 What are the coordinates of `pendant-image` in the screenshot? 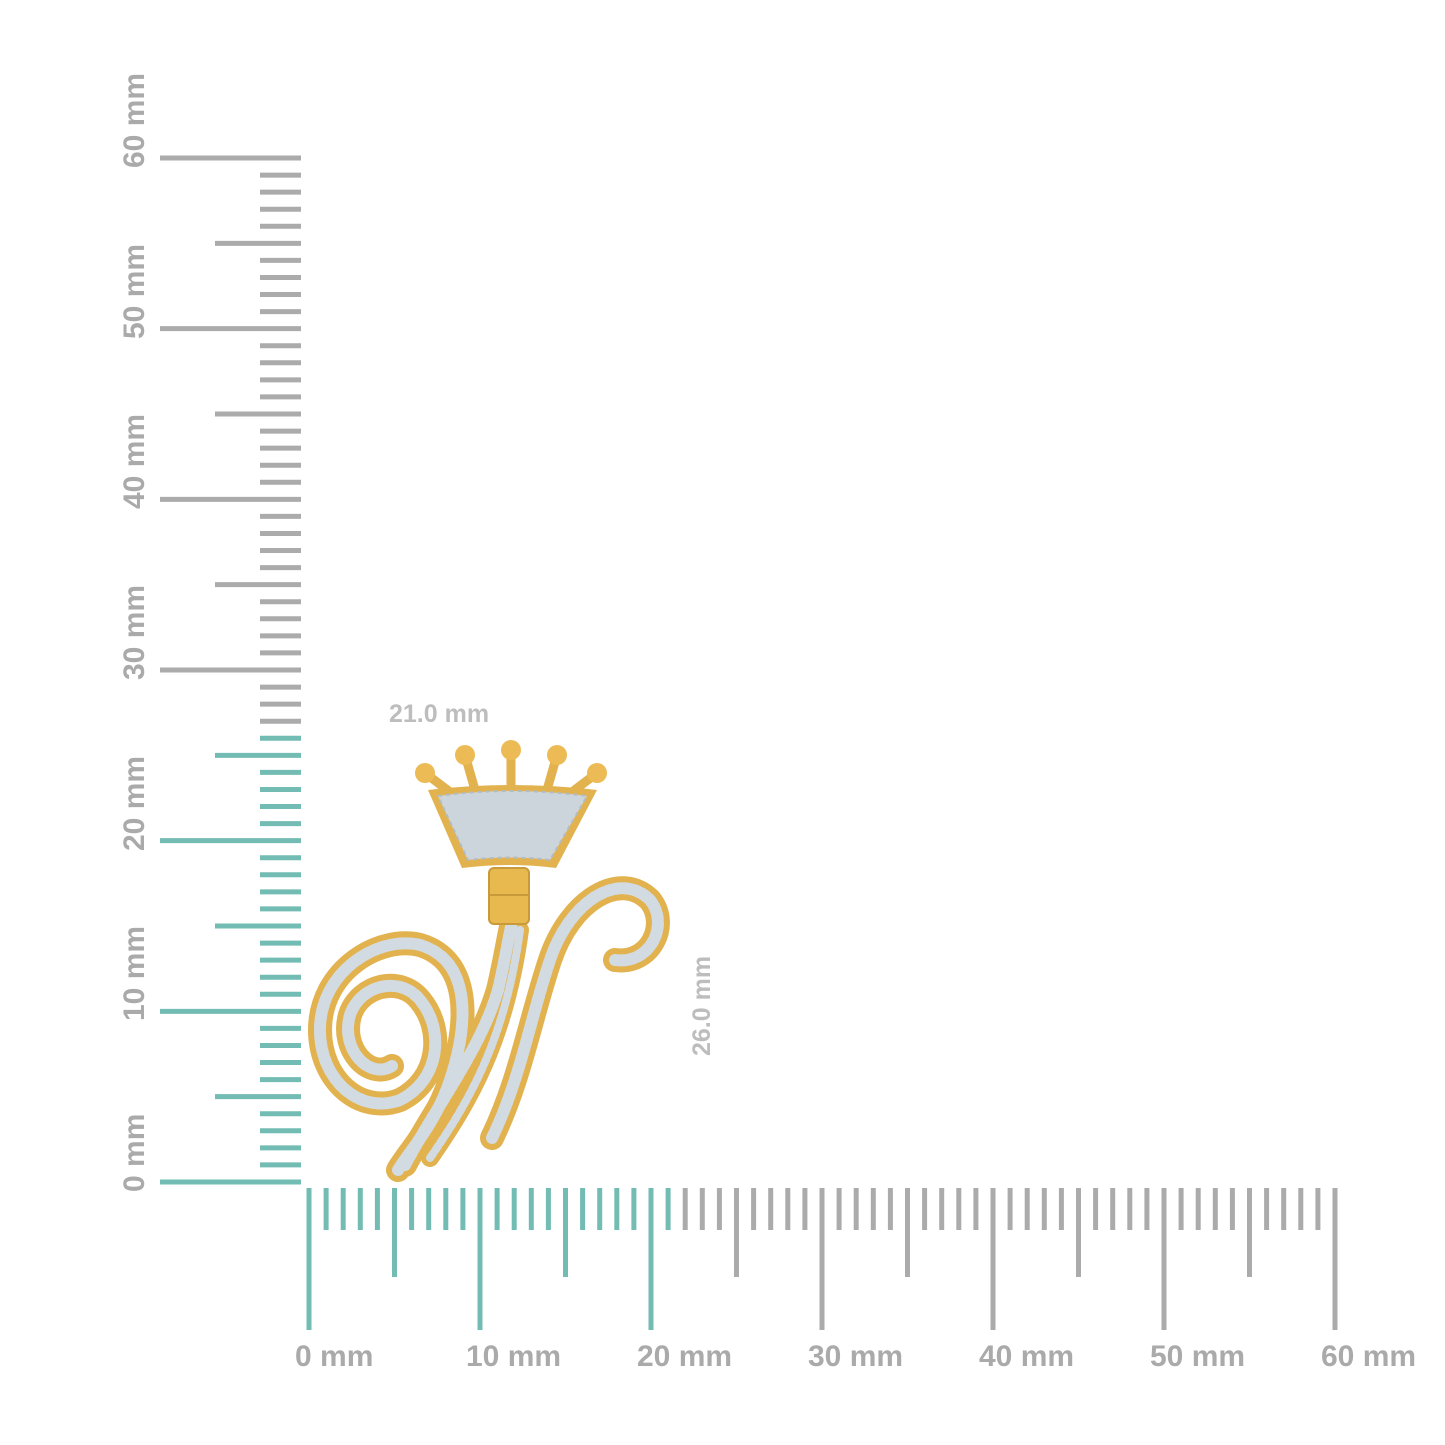 It's located at (488, 961).